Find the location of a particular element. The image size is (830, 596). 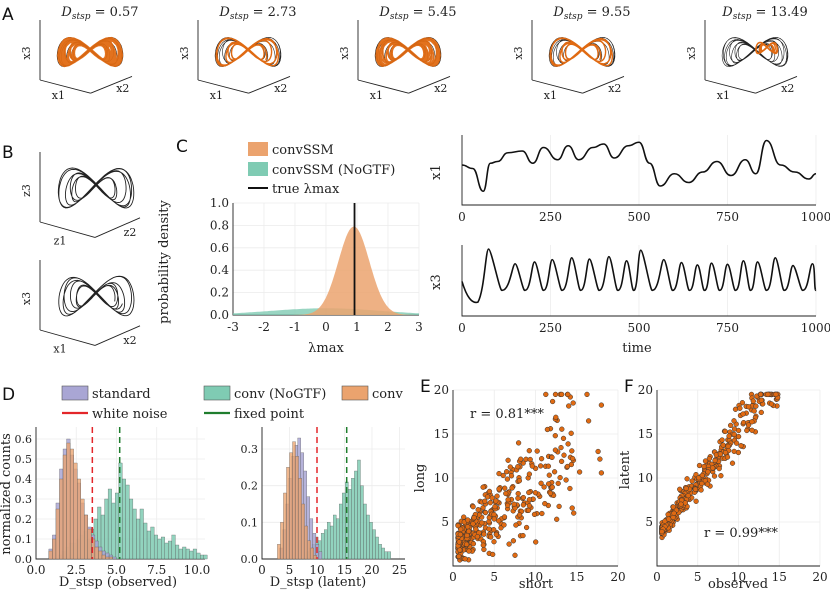

panel-letter-f: F is located at coordinates (629, 387).